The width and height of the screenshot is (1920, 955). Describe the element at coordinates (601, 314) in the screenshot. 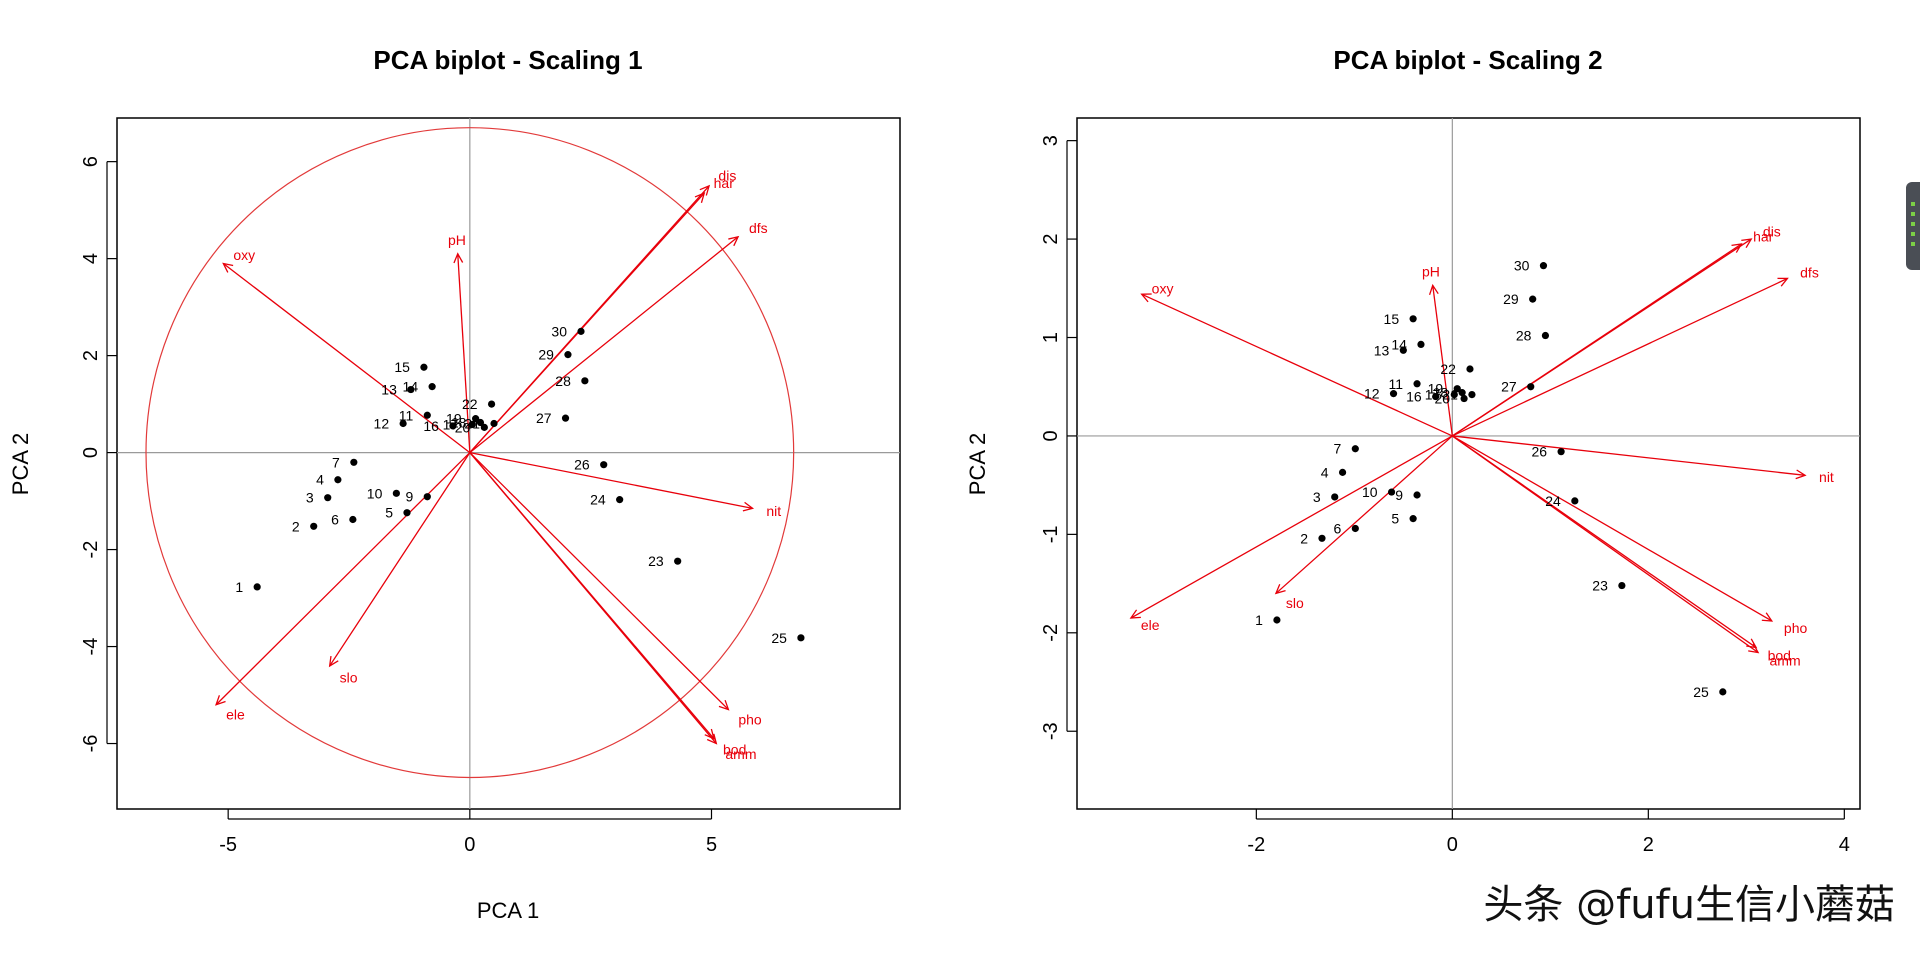

I see `variable-arrow-har: har` at that location.